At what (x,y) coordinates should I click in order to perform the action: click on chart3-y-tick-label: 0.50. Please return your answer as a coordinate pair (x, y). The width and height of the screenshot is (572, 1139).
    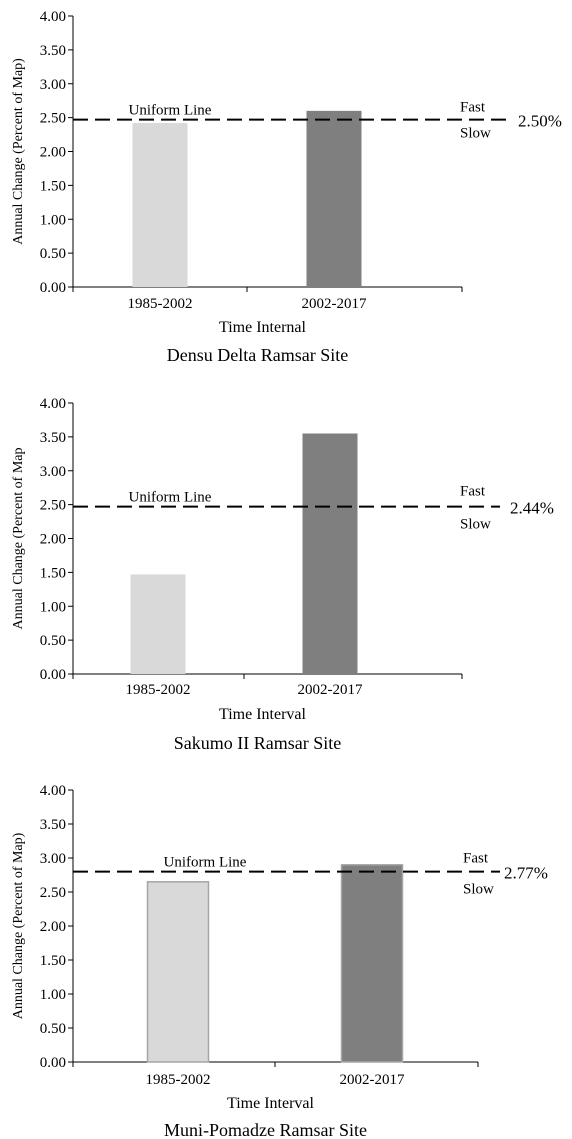
    Looking at the image, I should click on (53, 1029).